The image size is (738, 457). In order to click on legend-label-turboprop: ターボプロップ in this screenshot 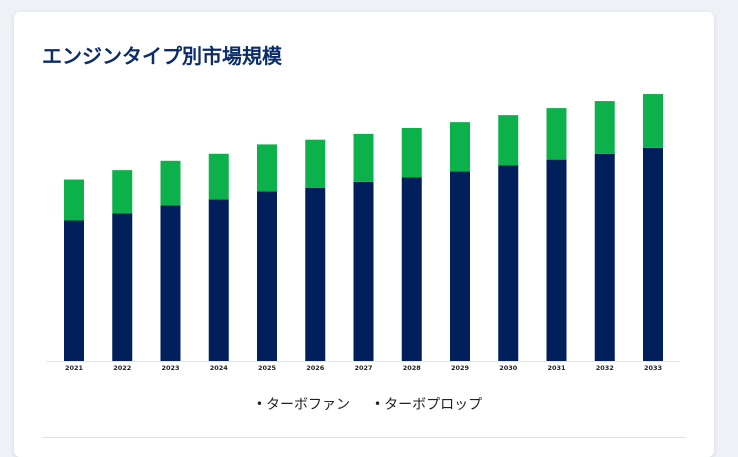, I will do `click(433, 405)`.